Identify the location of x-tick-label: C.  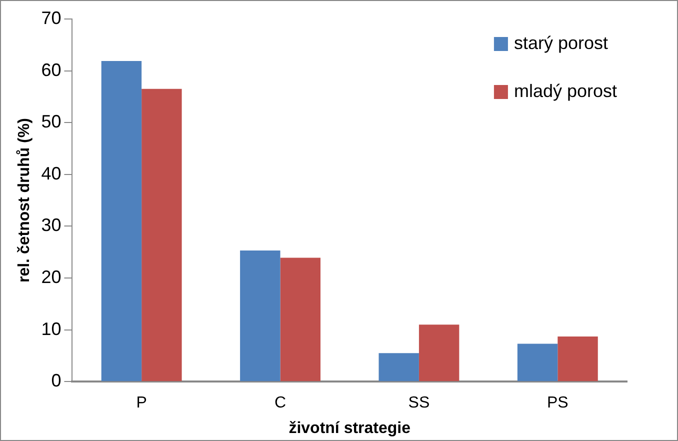
(280, 403).